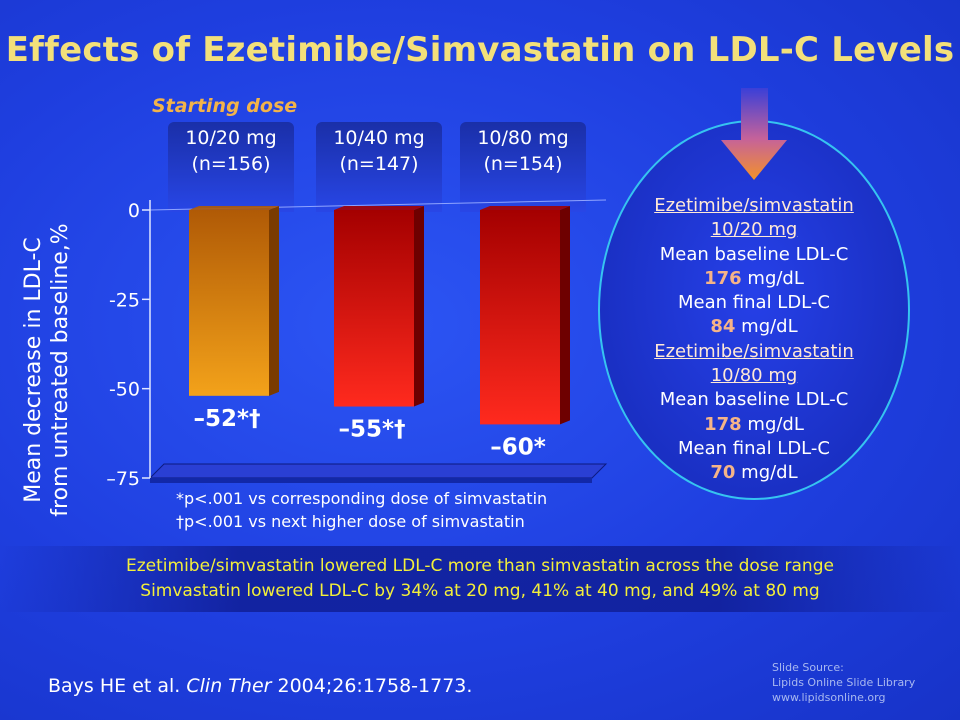 This screenshot has height=720, width=960. I want to click on dose-label-2-n: (n=147), so click(379, 164).